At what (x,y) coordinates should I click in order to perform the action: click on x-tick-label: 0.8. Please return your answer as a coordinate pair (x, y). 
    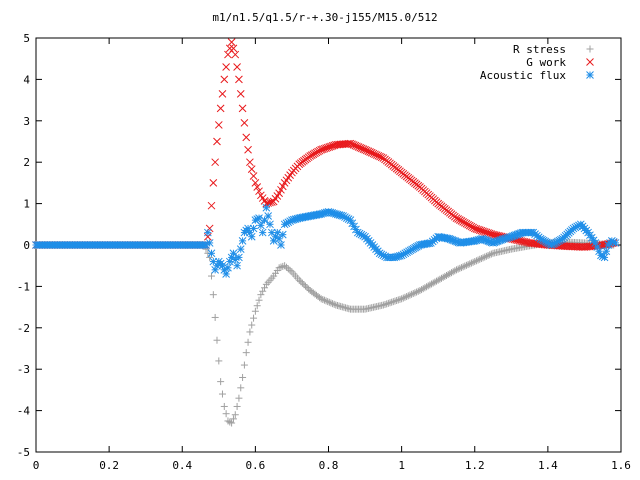
    Looking at the image, I should click on (329, 465).